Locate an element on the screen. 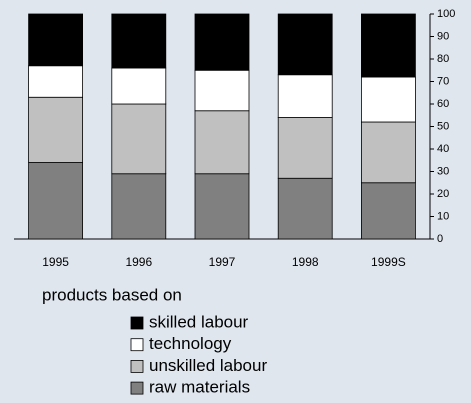 This screenshot has width=471, height=403. y-tick-label: 100 is located at coordinates (446, 14).